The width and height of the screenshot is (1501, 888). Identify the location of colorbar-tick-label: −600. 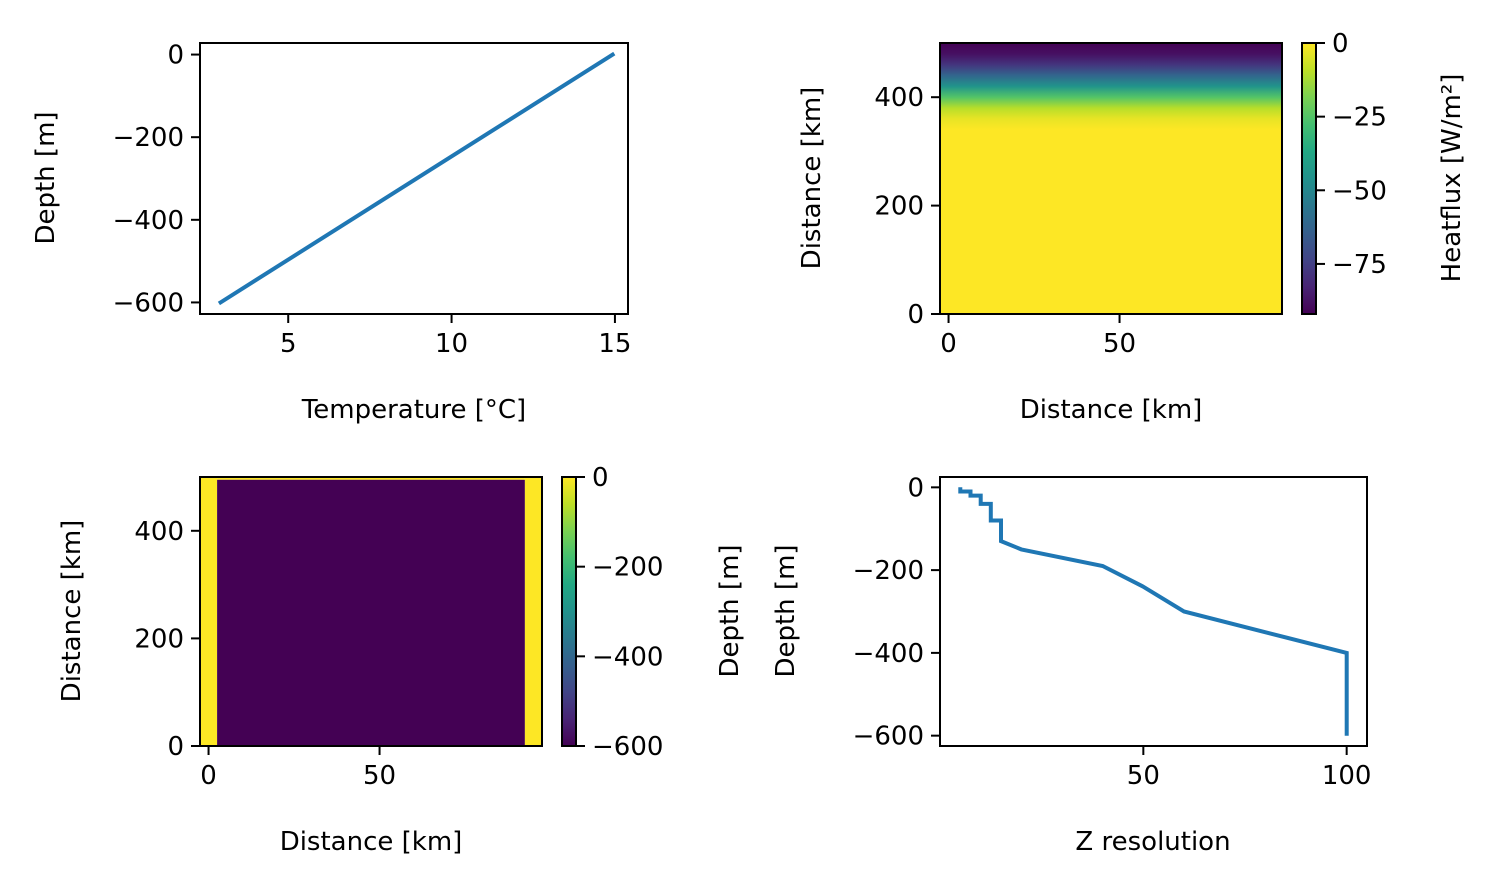
(627, 747).